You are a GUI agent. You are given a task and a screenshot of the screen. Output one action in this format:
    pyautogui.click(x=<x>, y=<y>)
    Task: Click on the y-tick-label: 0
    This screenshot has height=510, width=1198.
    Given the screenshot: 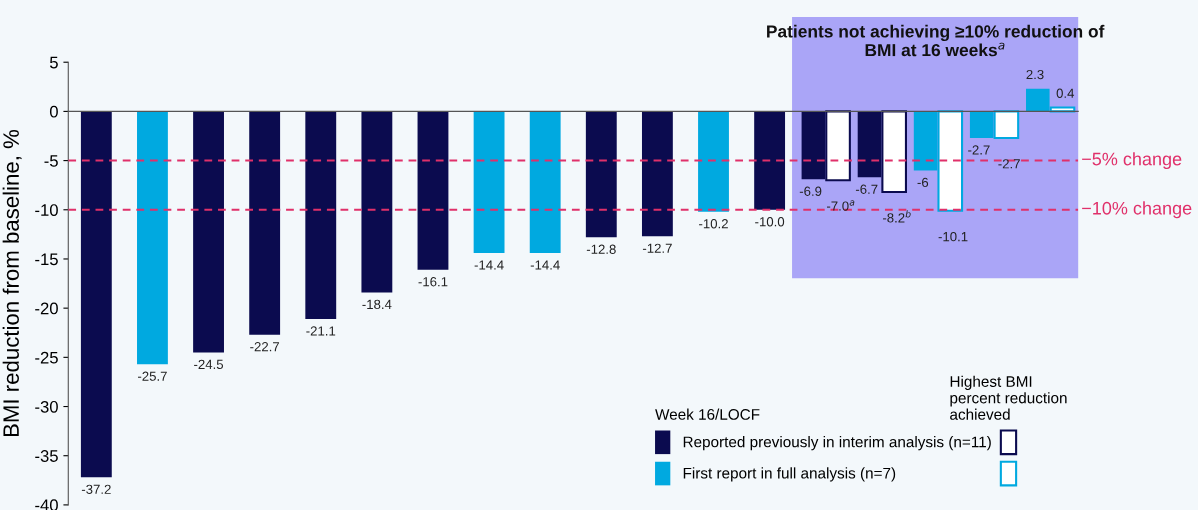 What is the action you would take?
    pyautogui.click(x=53, y=111)
    